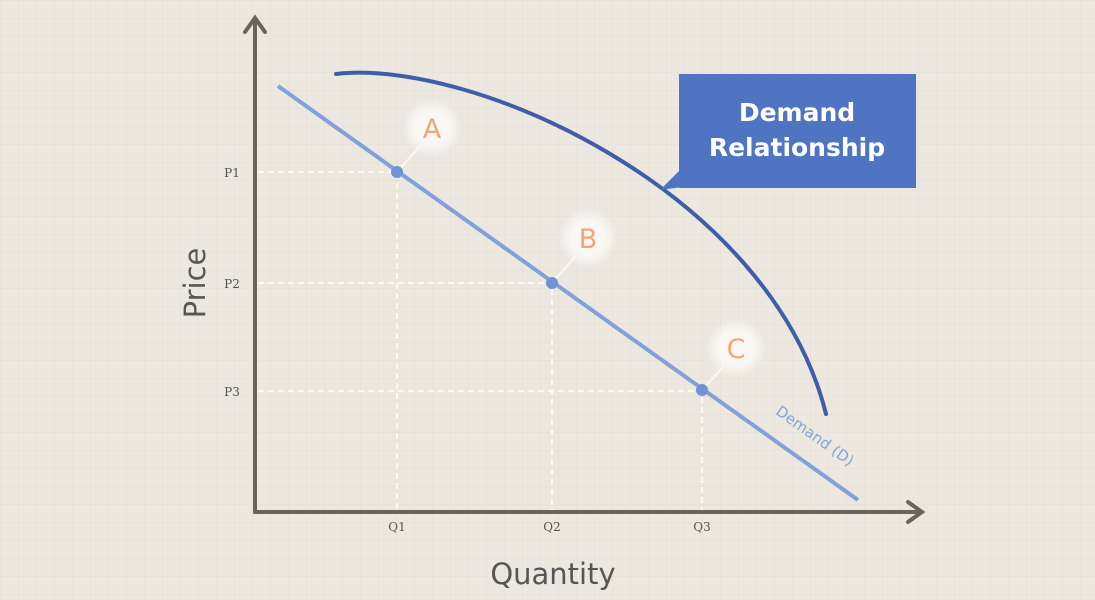 This screenshot has width=1095, height=600. I want to click on callout-line: Relationship, so click(797, 147).